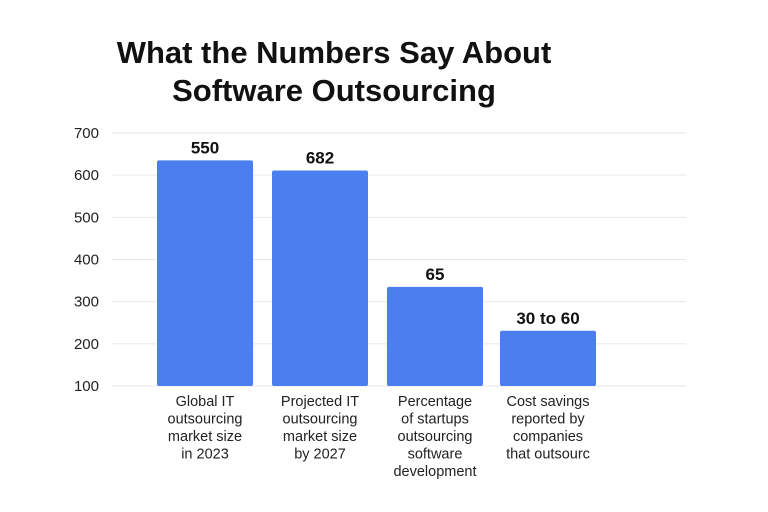  Describe the element at coordinates (548, 437) in the screenshot. I see `x-tick-label-line: companies` at that location.